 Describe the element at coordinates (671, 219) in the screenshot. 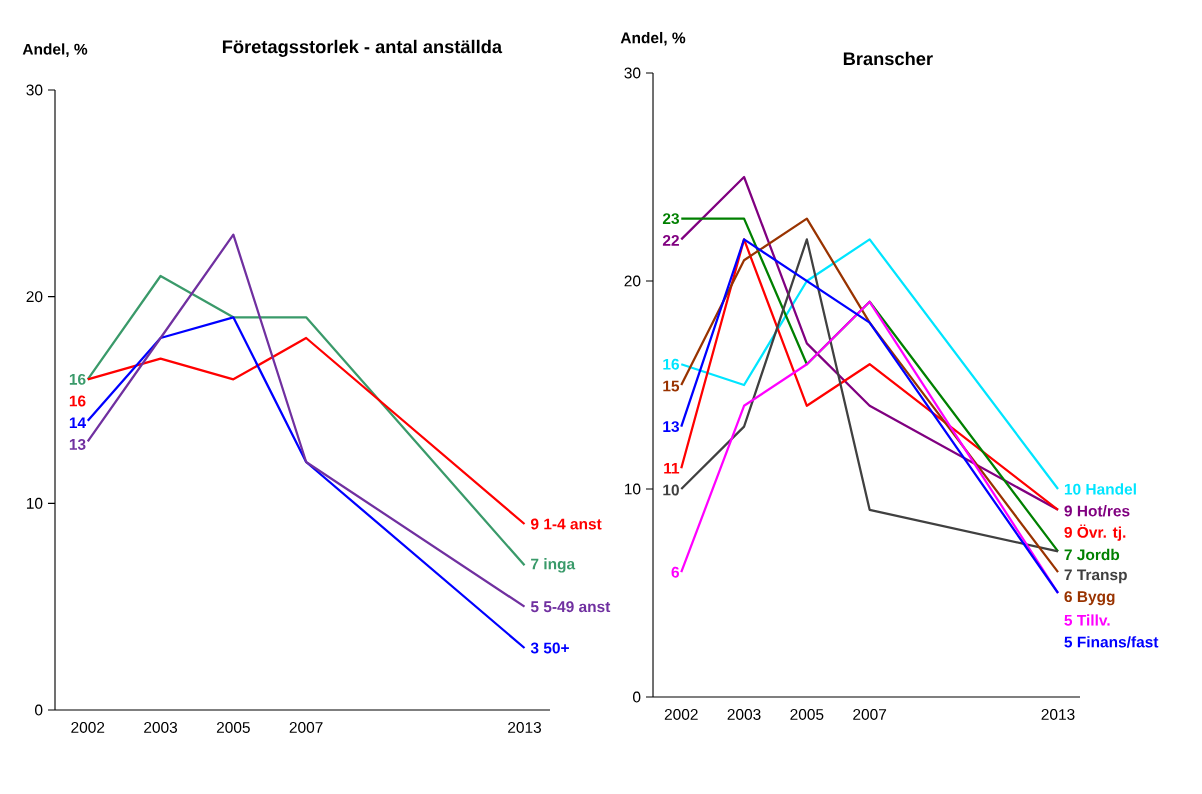

I see `data-label: 23` at that location.